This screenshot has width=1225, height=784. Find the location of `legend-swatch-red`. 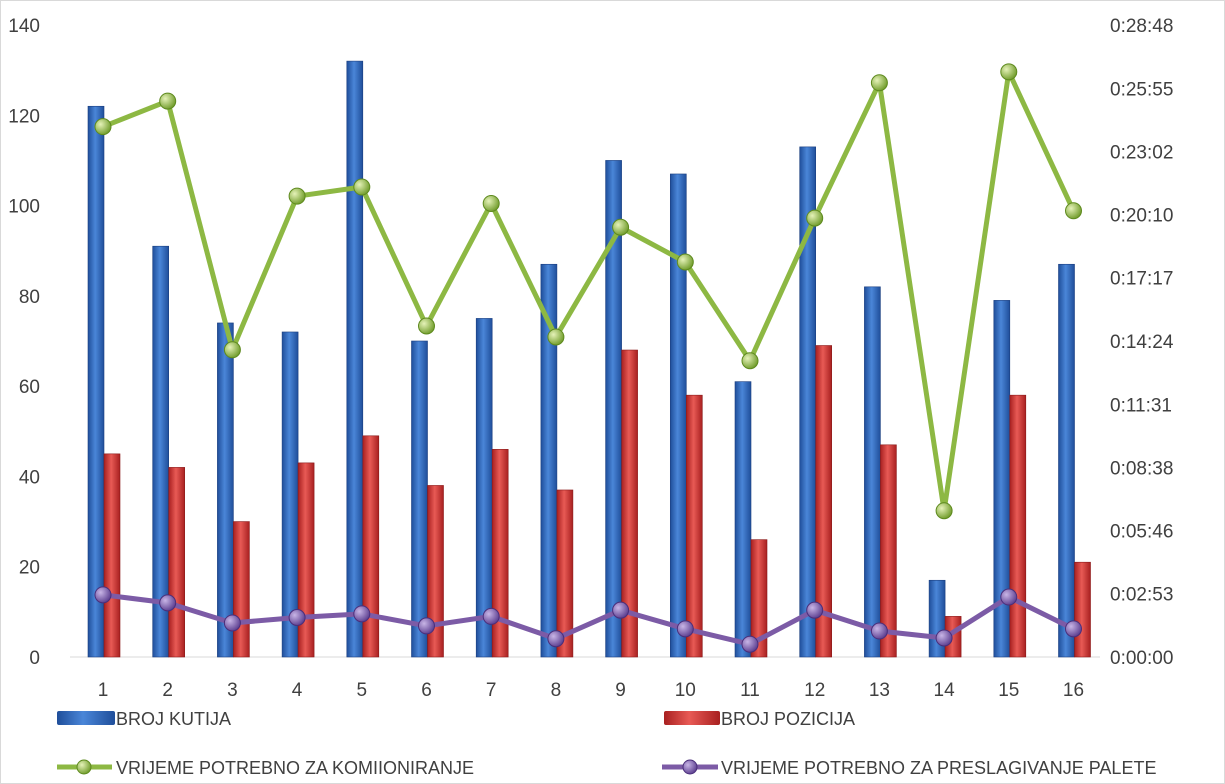

legend-swatch-red is located at coordinates (692, 718).